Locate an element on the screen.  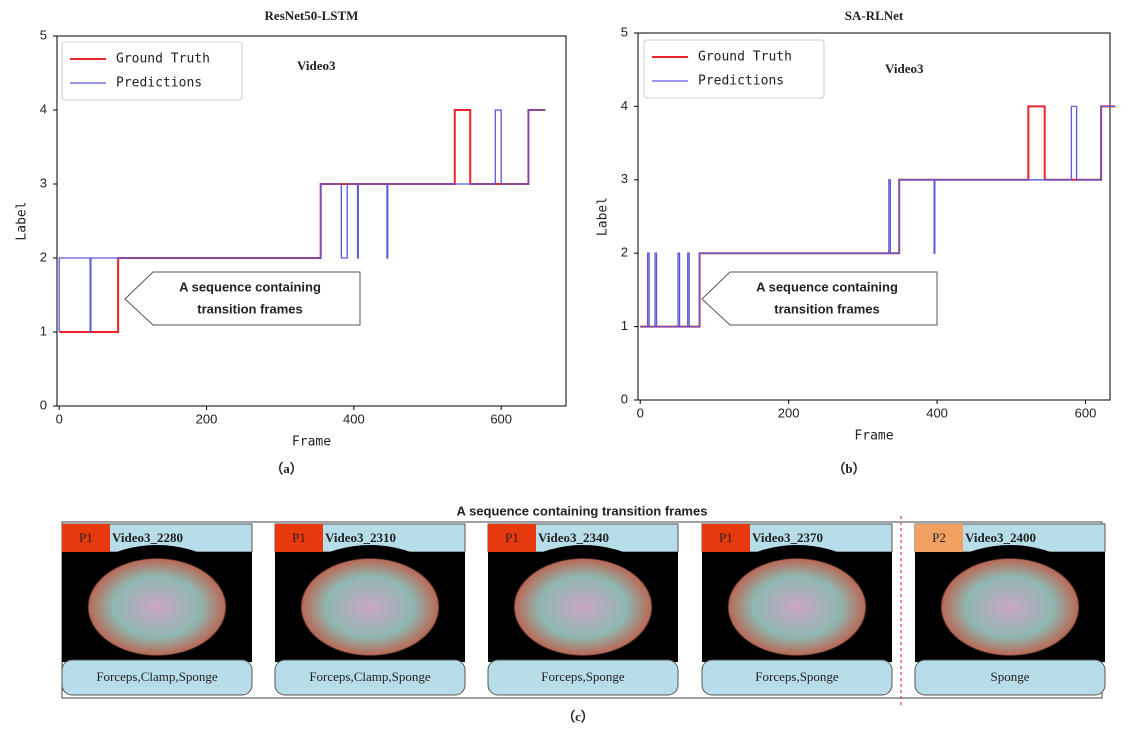
tools-label: Sponge is located at coordinates (1010, 676).